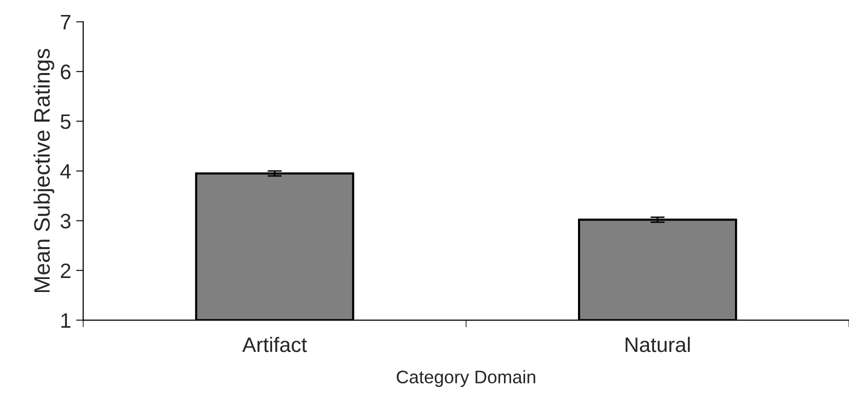 Image resolution: width=849 pixels, height=411 pixels. Describe the element at coordinates (65, 121) in the screenshot. I see `y-tick-label: 5` at that location.